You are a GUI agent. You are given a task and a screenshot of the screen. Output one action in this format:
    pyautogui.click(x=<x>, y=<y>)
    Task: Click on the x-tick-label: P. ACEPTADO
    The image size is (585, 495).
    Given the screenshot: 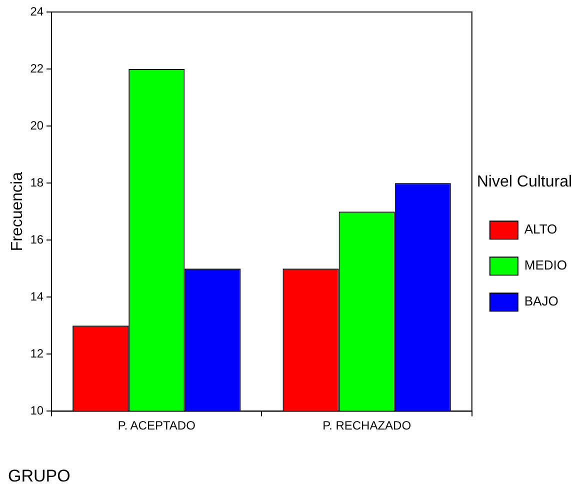 What is the action you would take?
    pyautogui.click(x=157, y=425)
    